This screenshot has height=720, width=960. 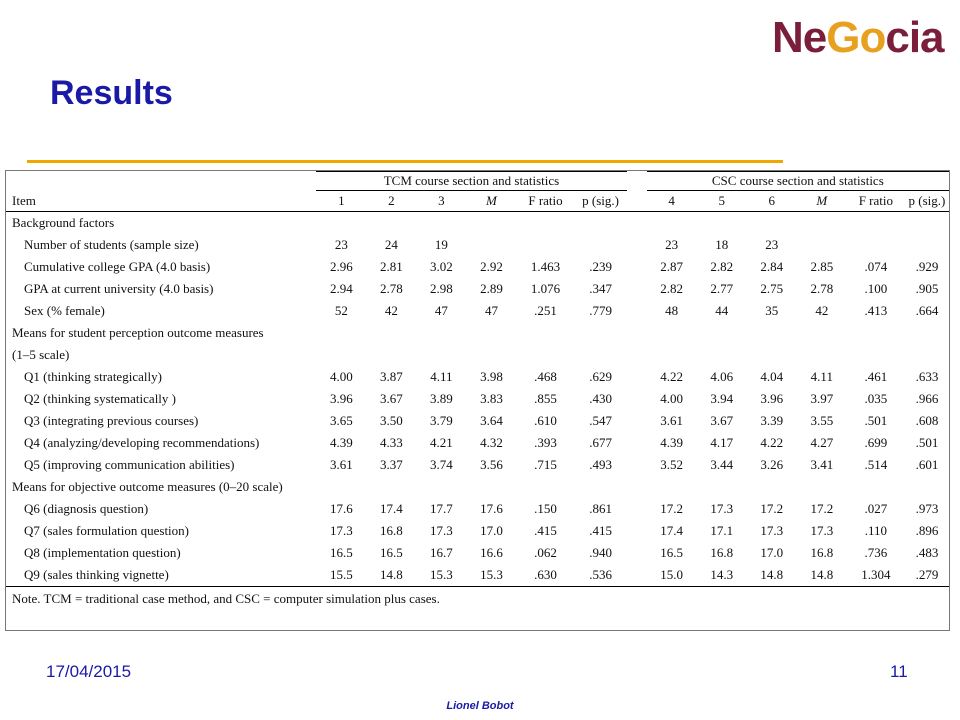 What do you see at coordinates (876, 398) in the screenshot?
I see `table-cell: .035` at bounding box center [876, 398].